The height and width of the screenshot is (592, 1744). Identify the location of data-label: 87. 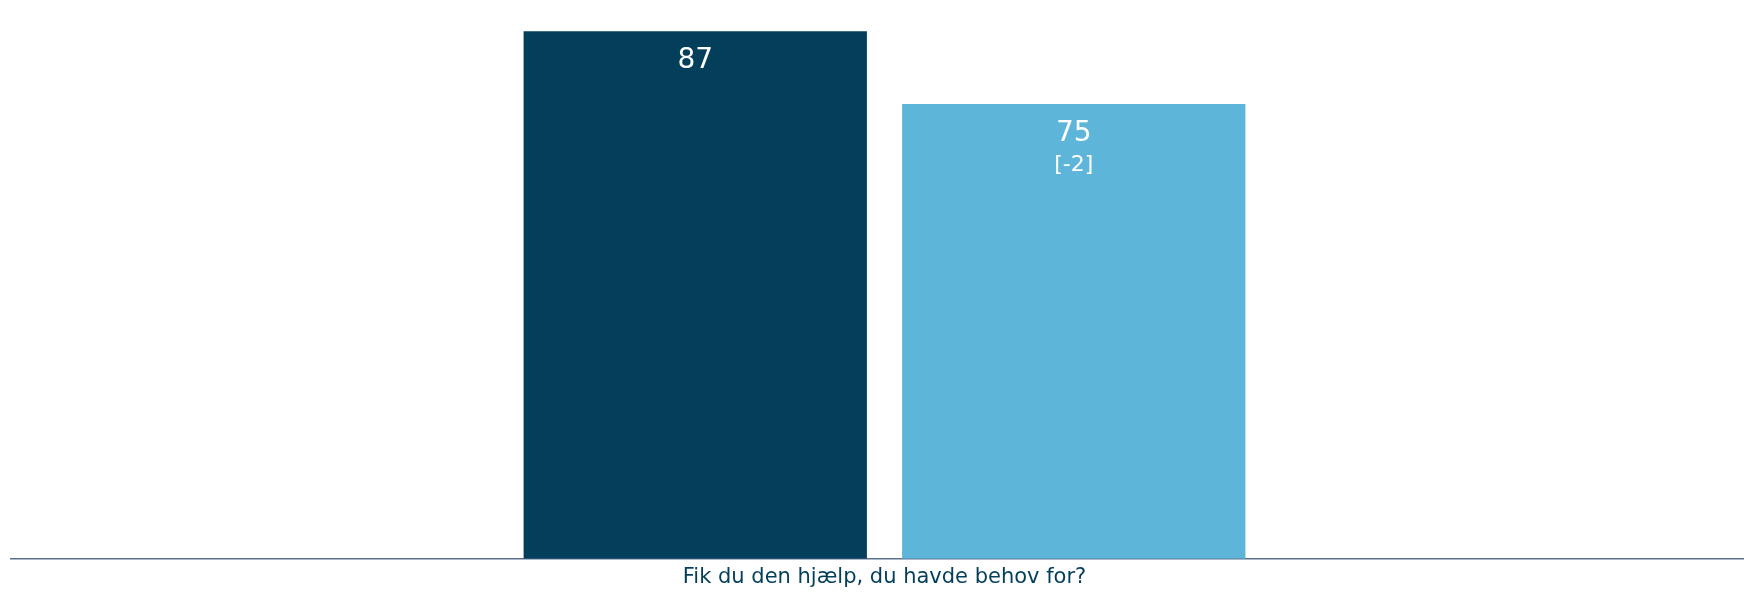
(695, 59).